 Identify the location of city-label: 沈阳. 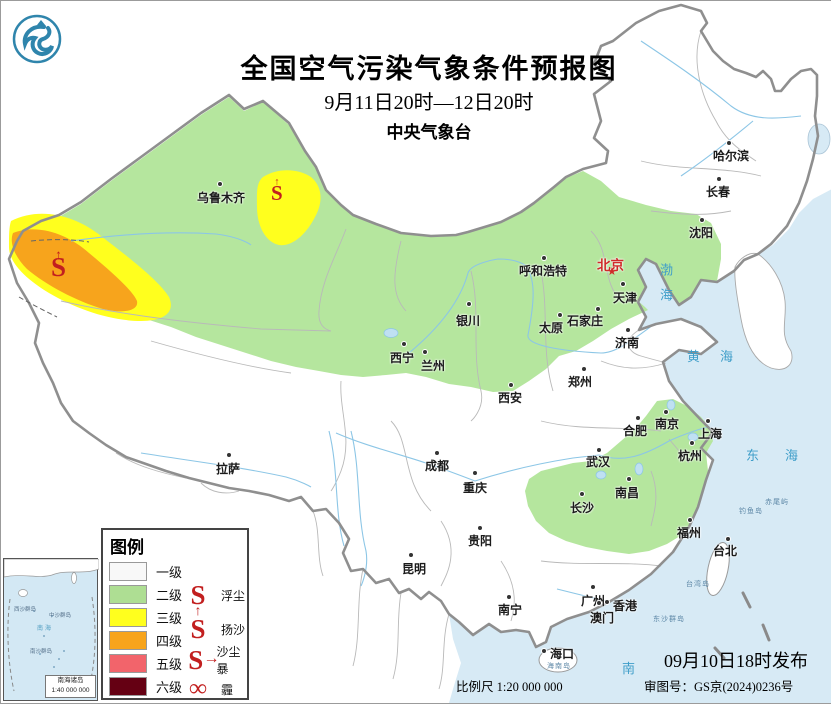
(701, 233).